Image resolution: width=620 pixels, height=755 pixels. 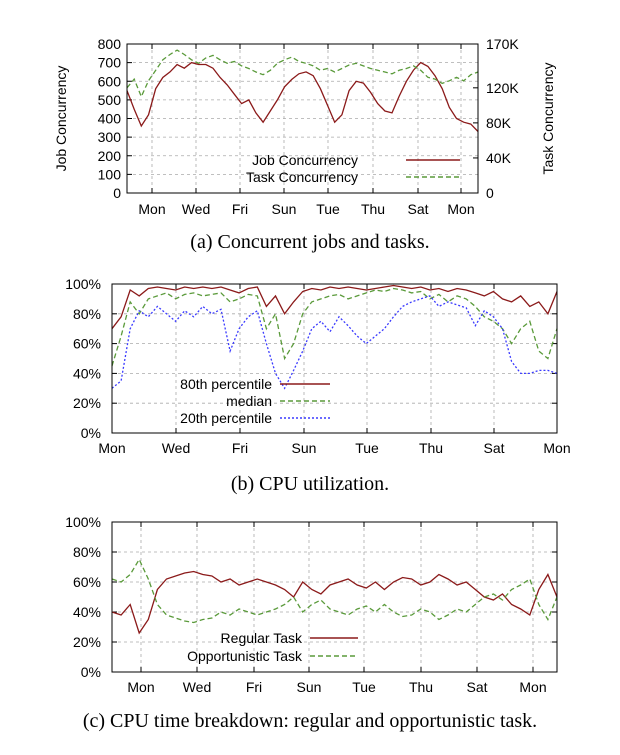 I want to click on y-tick-label: 700, so click(x=110, y=63).